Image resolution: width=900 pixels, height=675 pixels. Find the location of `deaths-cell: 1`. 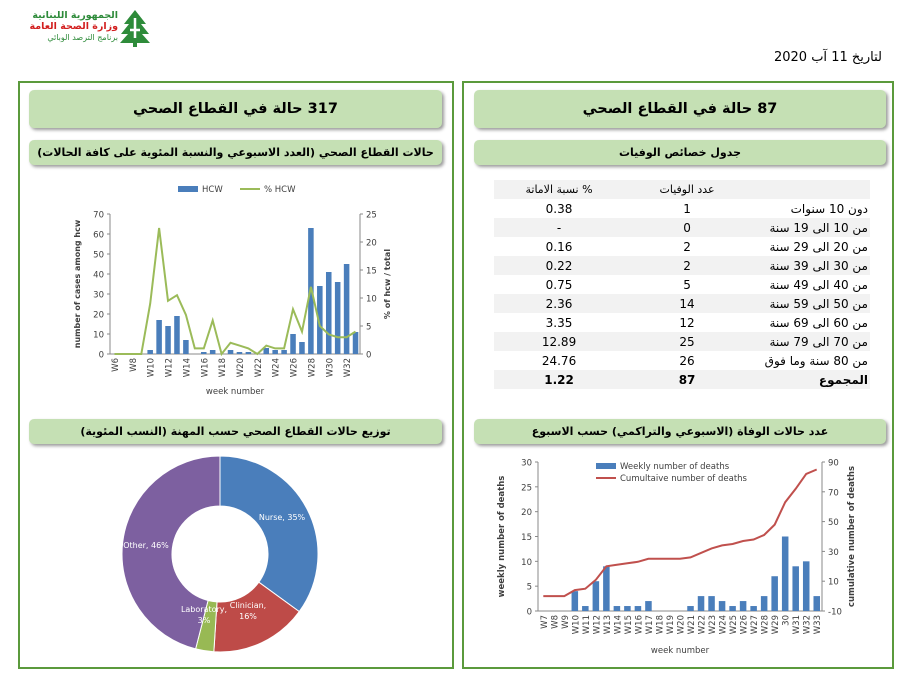

deaths-cell: 1 is located at coordinates (687, 208).